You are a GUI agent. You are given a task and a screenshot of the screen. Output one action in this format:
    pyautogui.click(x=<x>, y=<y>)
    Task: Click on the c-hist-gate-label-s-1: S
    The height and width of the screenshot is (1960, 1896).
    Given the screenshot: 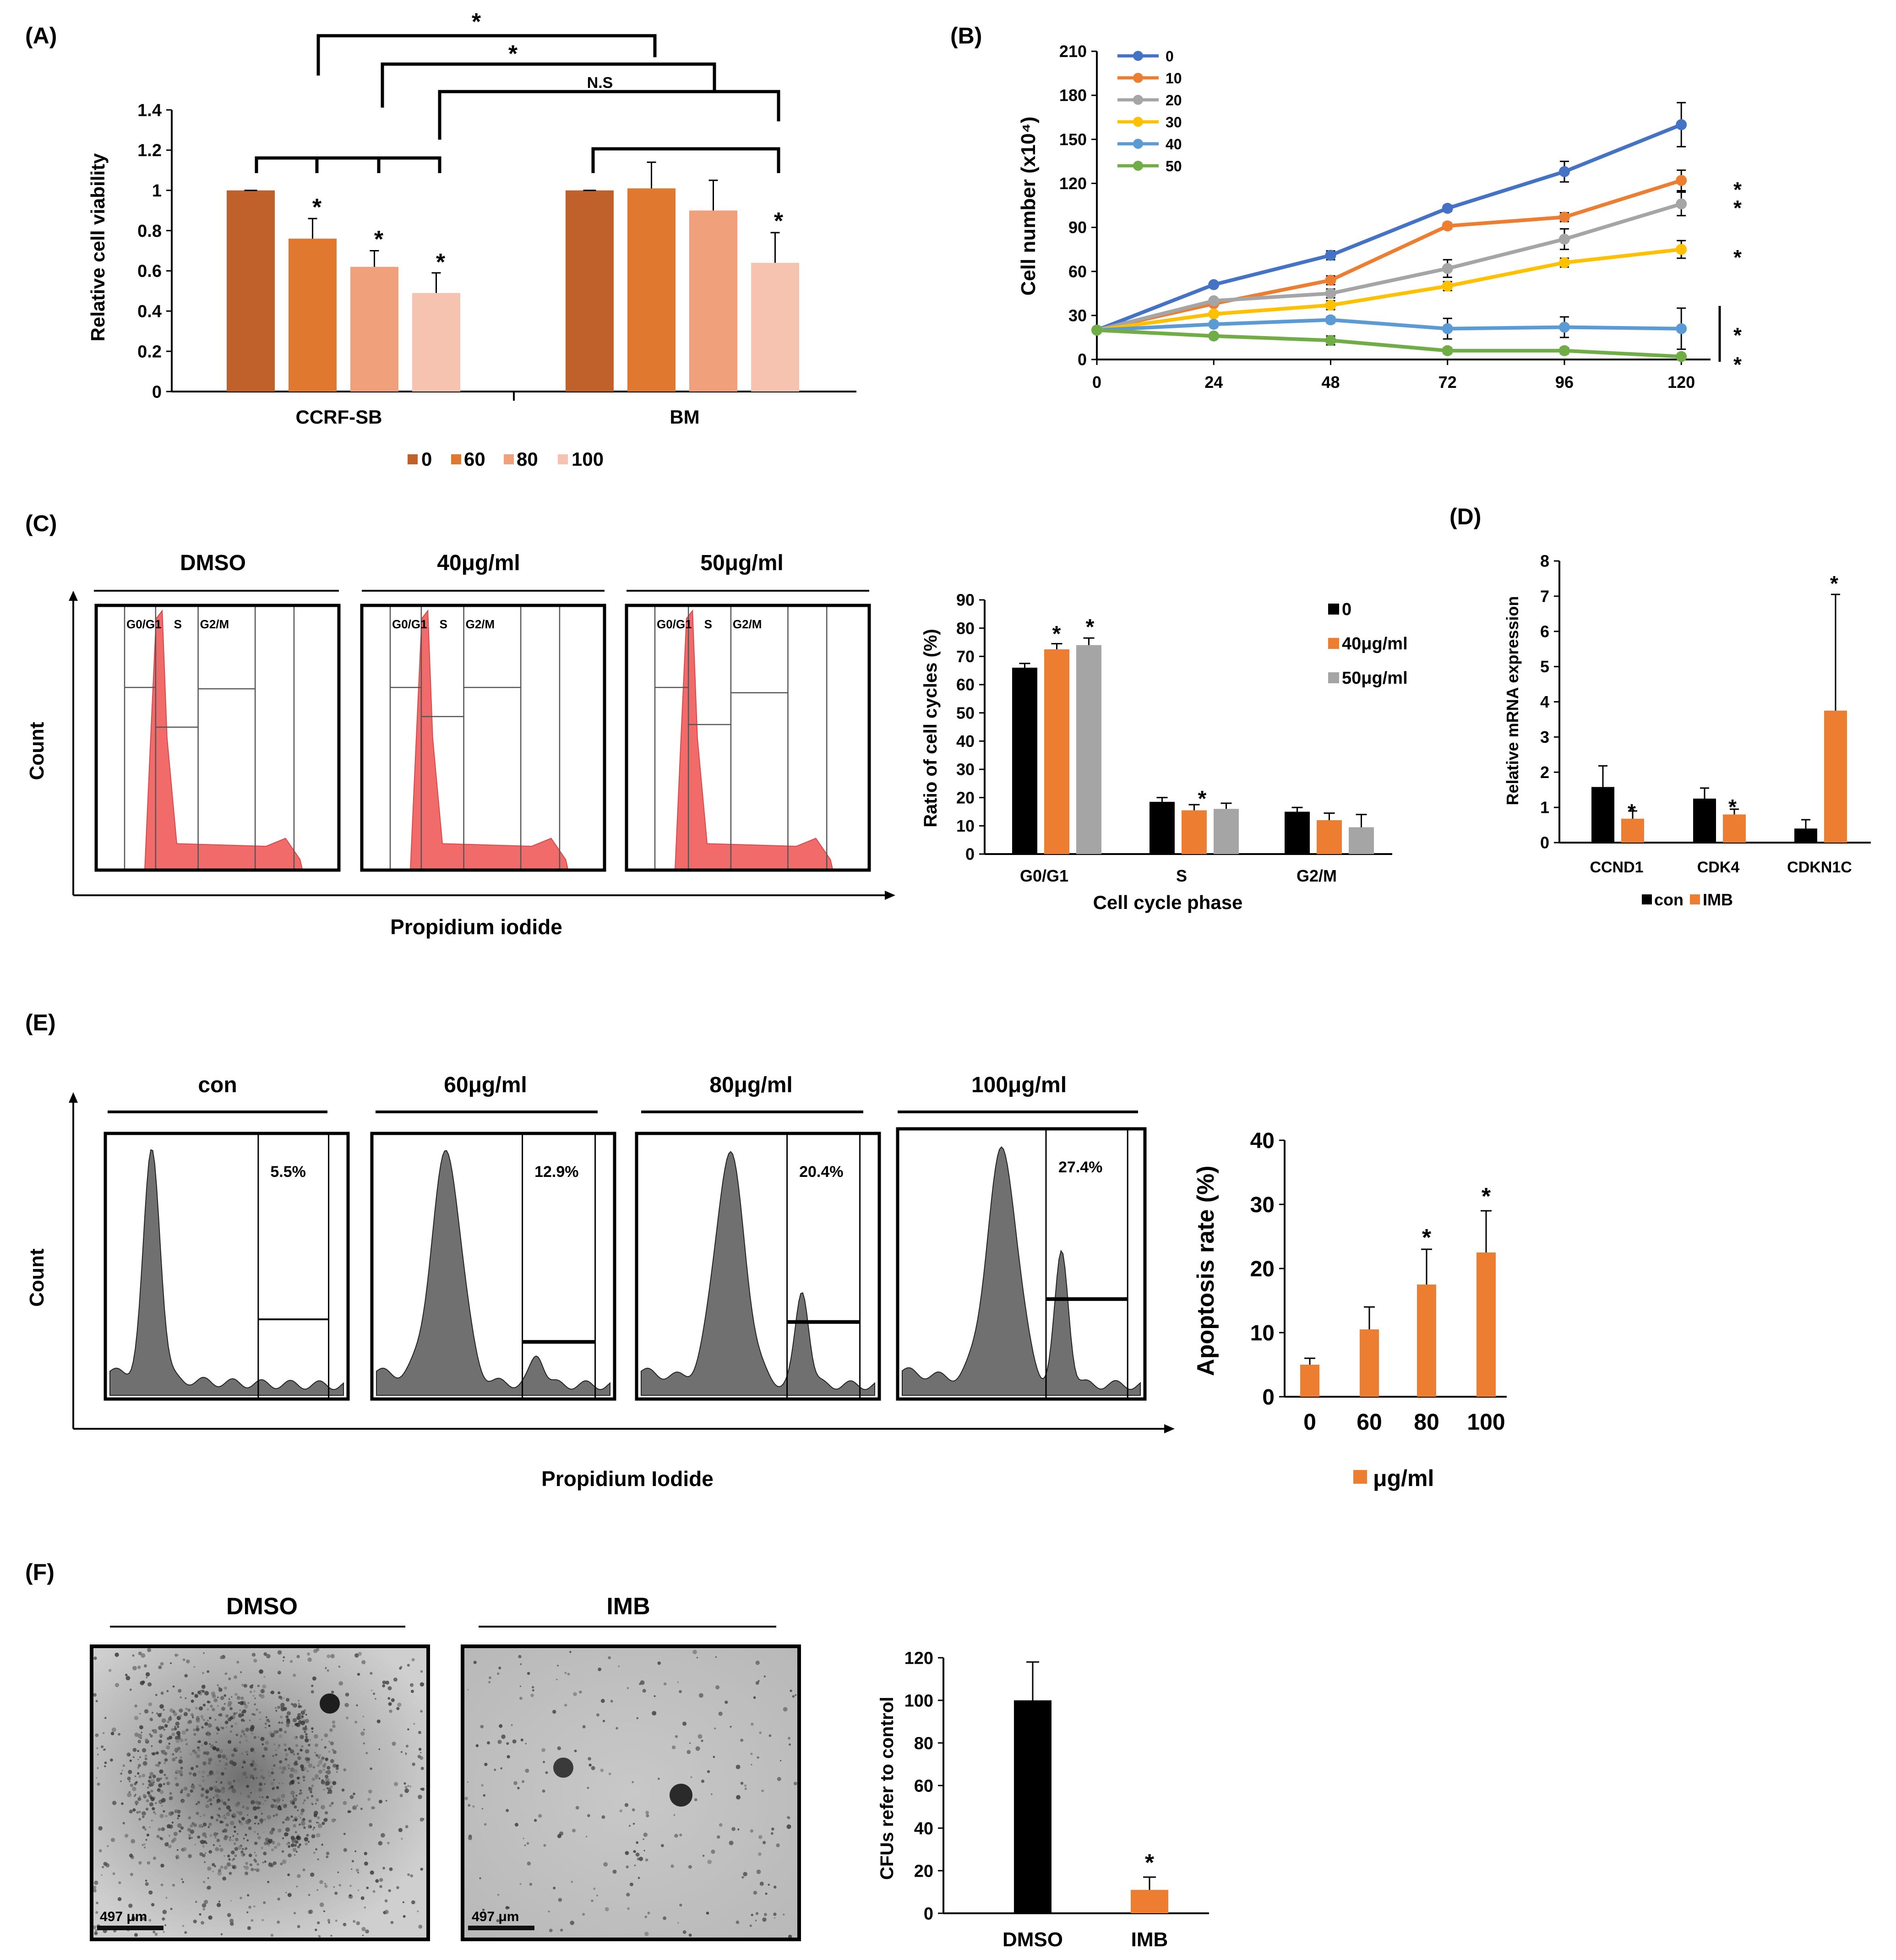 What is the action you would take?
    pyautogui.click(x=444, y=624)
    